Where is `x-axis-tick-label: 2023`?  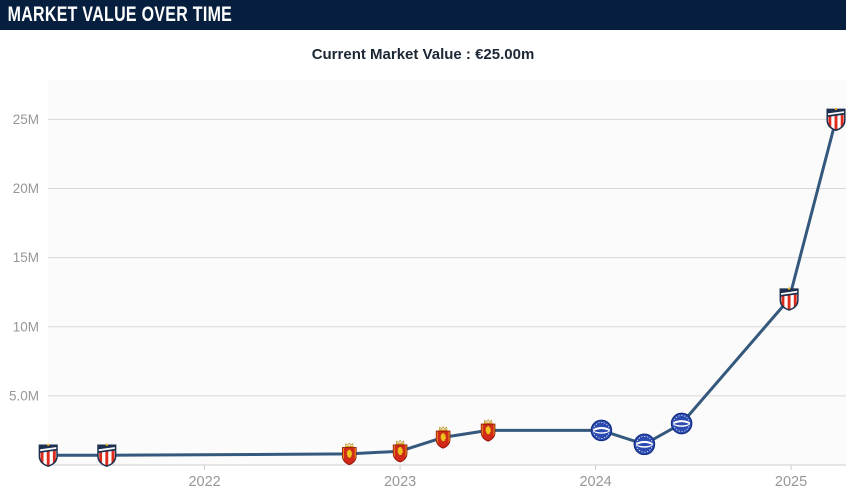 x-axis-tick-label: 2023 is located at coordinates (400, 482).